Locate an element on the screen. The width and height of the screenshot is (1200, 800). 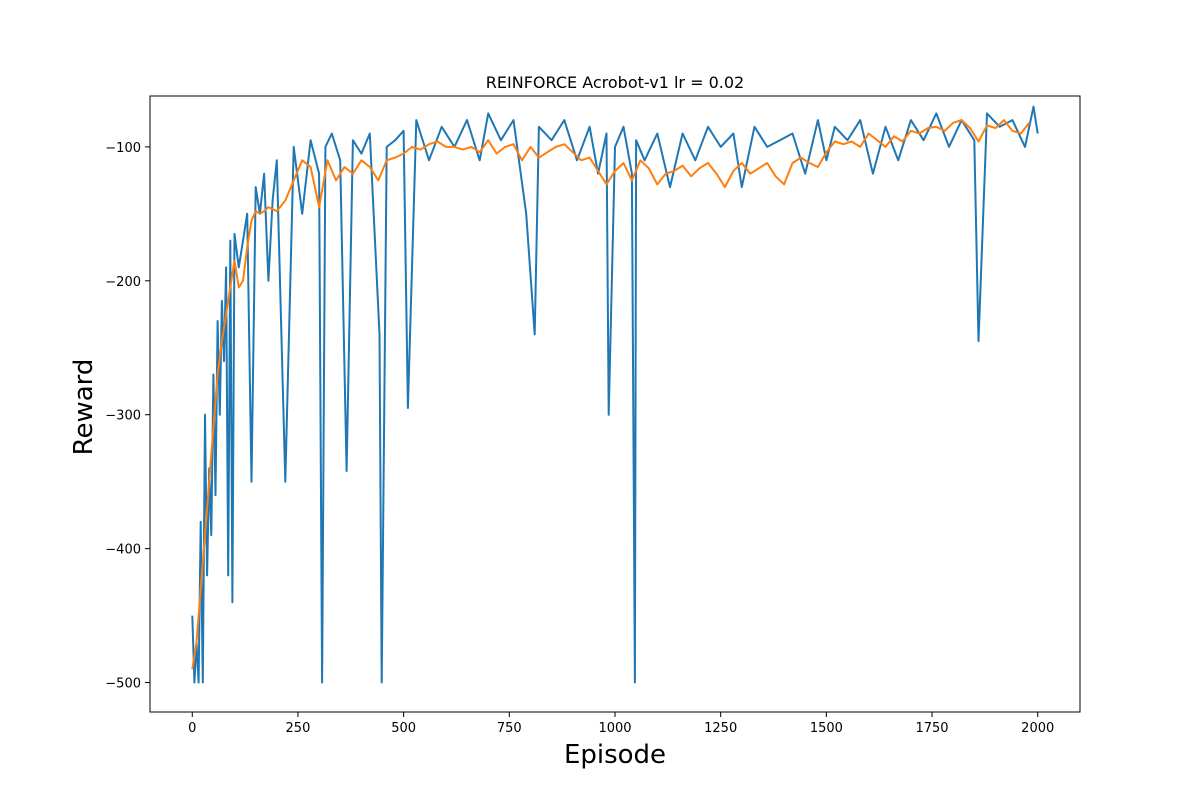
x-tick-label: 1250 is located at coordinates (720, 728).